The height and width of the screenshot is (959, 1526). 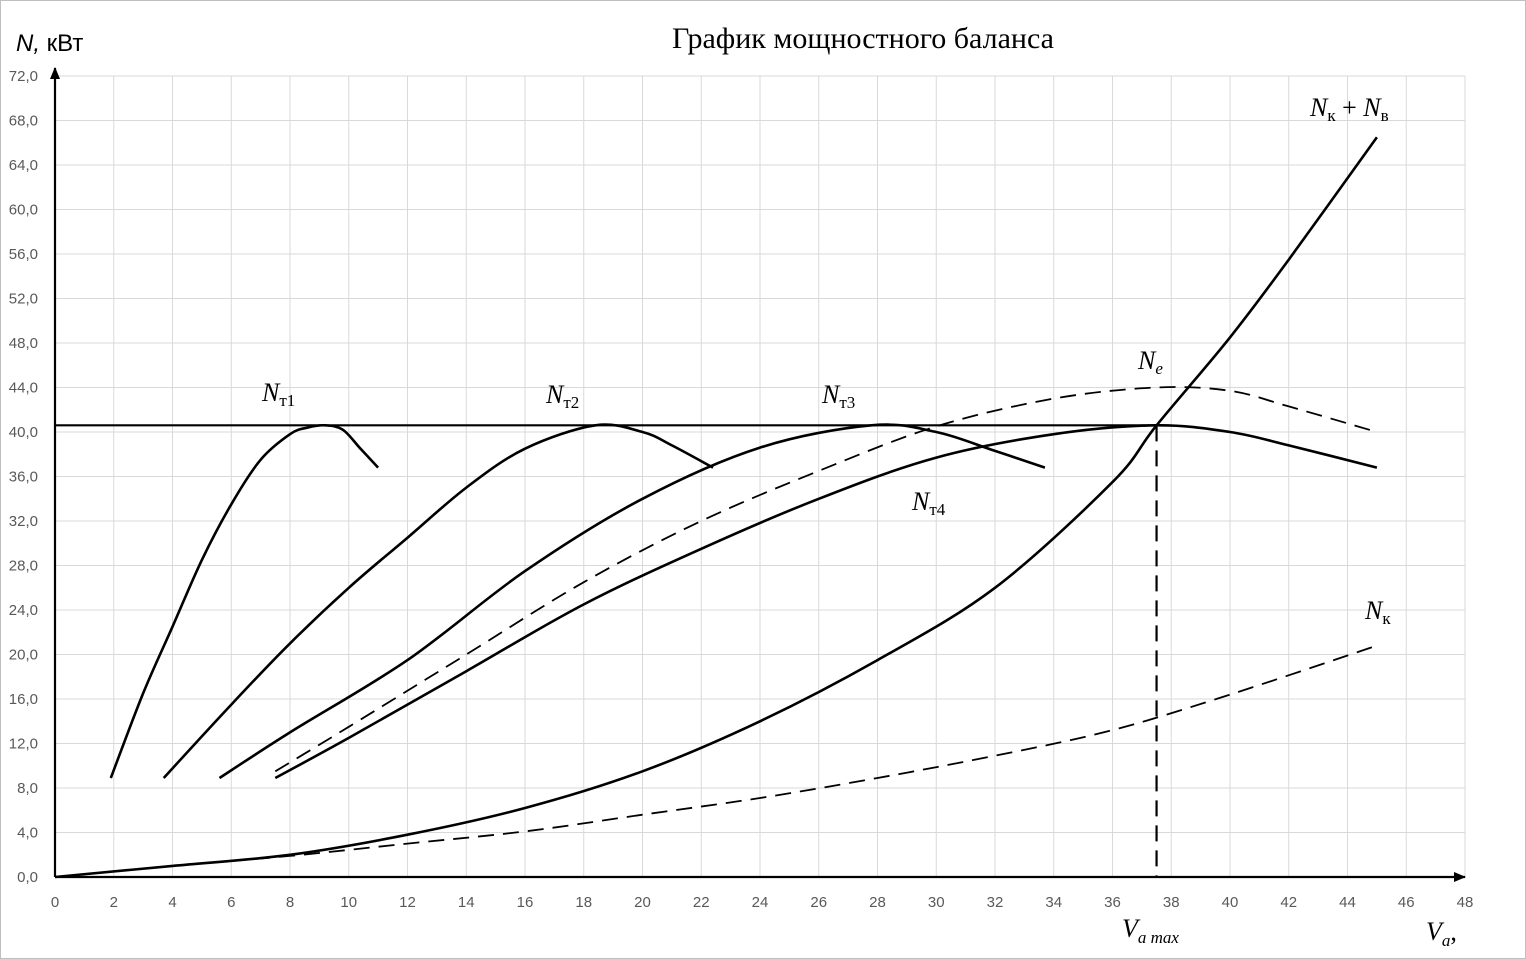 What do you see at coordinates (1230, 902) in the screenshot?
I see `x-tick-label: 40` at bounding box center [1230, 902].